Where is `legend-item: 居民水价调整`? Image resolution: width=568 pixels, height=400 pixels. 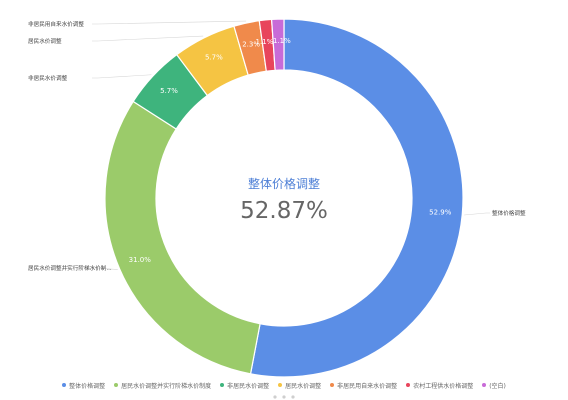 legend-item: 居民水价调整 is located at coordinates (299, 385).